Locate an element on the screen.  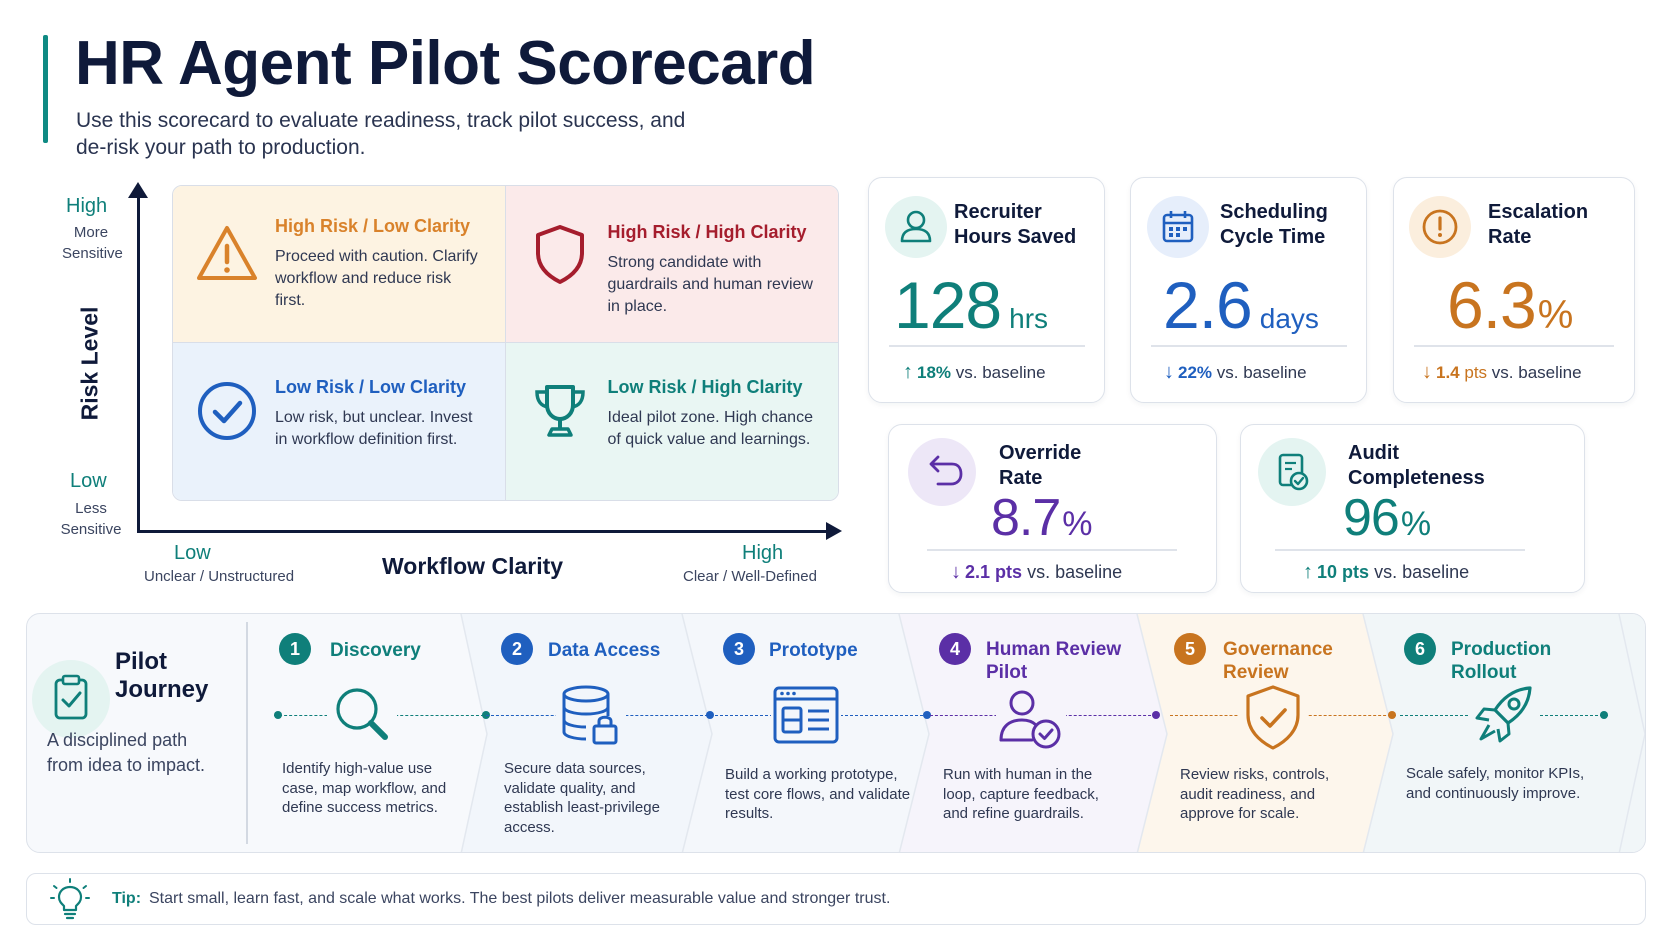
y-axis-title: Risk Level is located at coordinates (89, 363).